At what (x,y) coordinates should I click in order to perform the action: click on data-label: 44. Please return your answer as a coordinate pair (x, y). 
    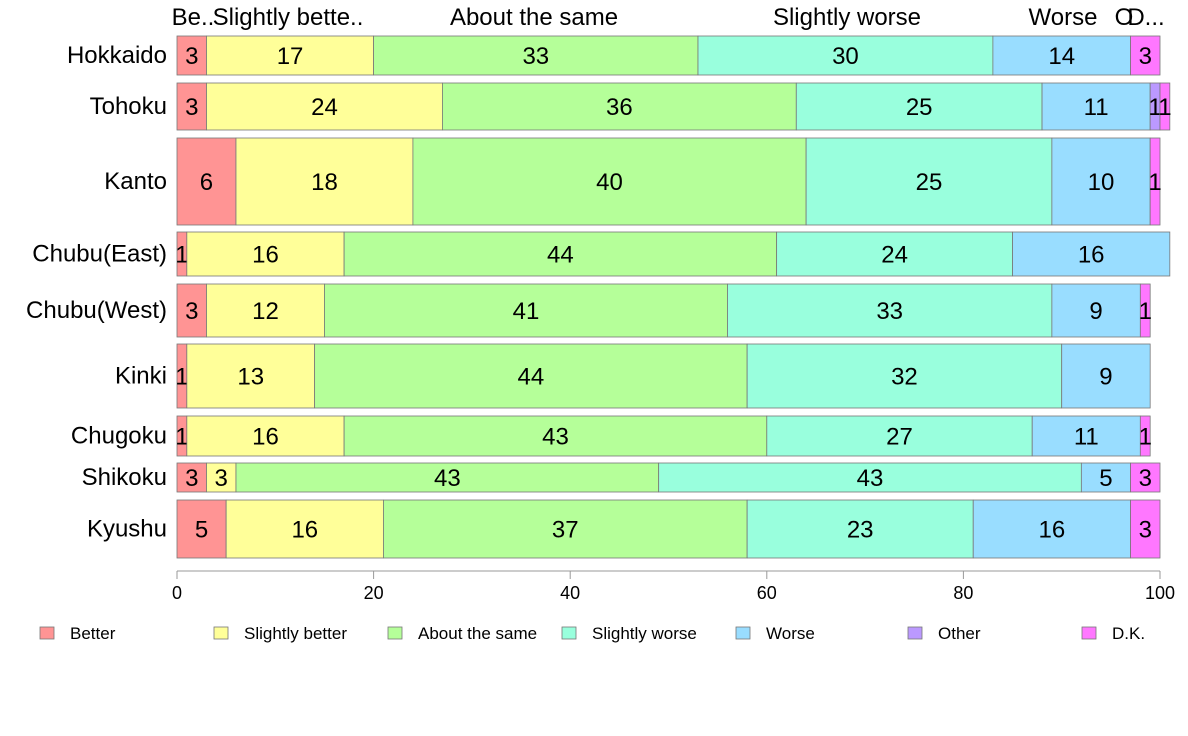
    Looking at the image, I should click on (531, 377).